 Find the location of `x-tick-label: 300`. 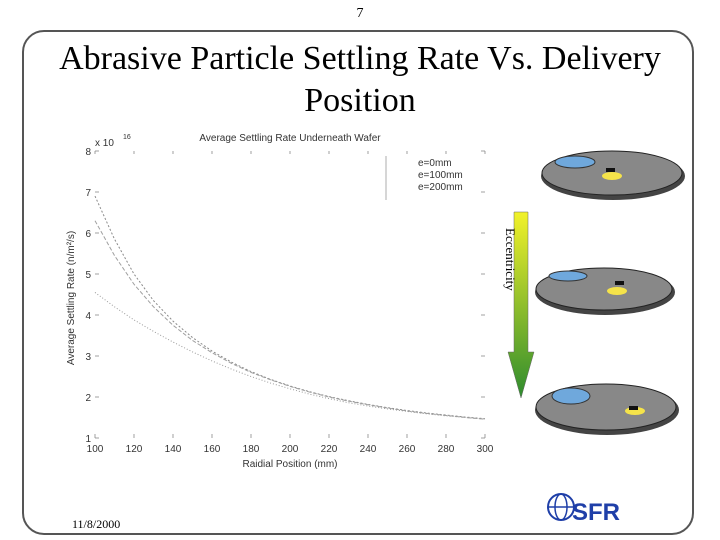

x-tick-label: 300 is located at coordinates (485, 449).